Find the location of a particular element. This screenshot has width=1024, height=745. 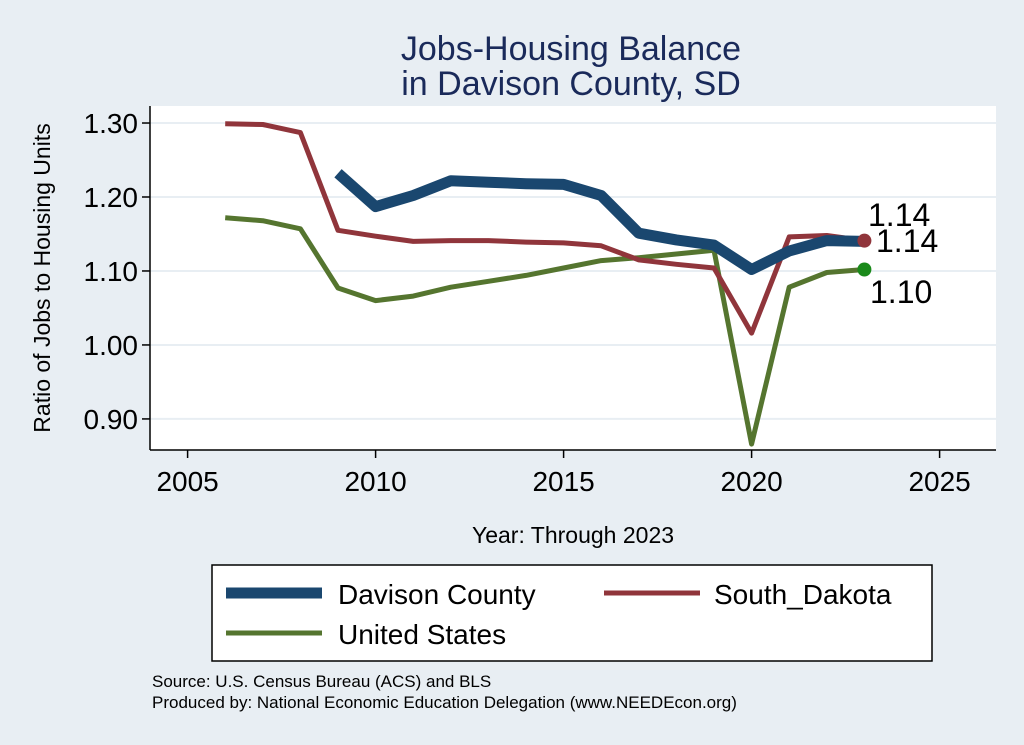

y-axis-ticks: 0.90 1.00 1.10 1.20 1.30 is located at coordinates (117, 271).